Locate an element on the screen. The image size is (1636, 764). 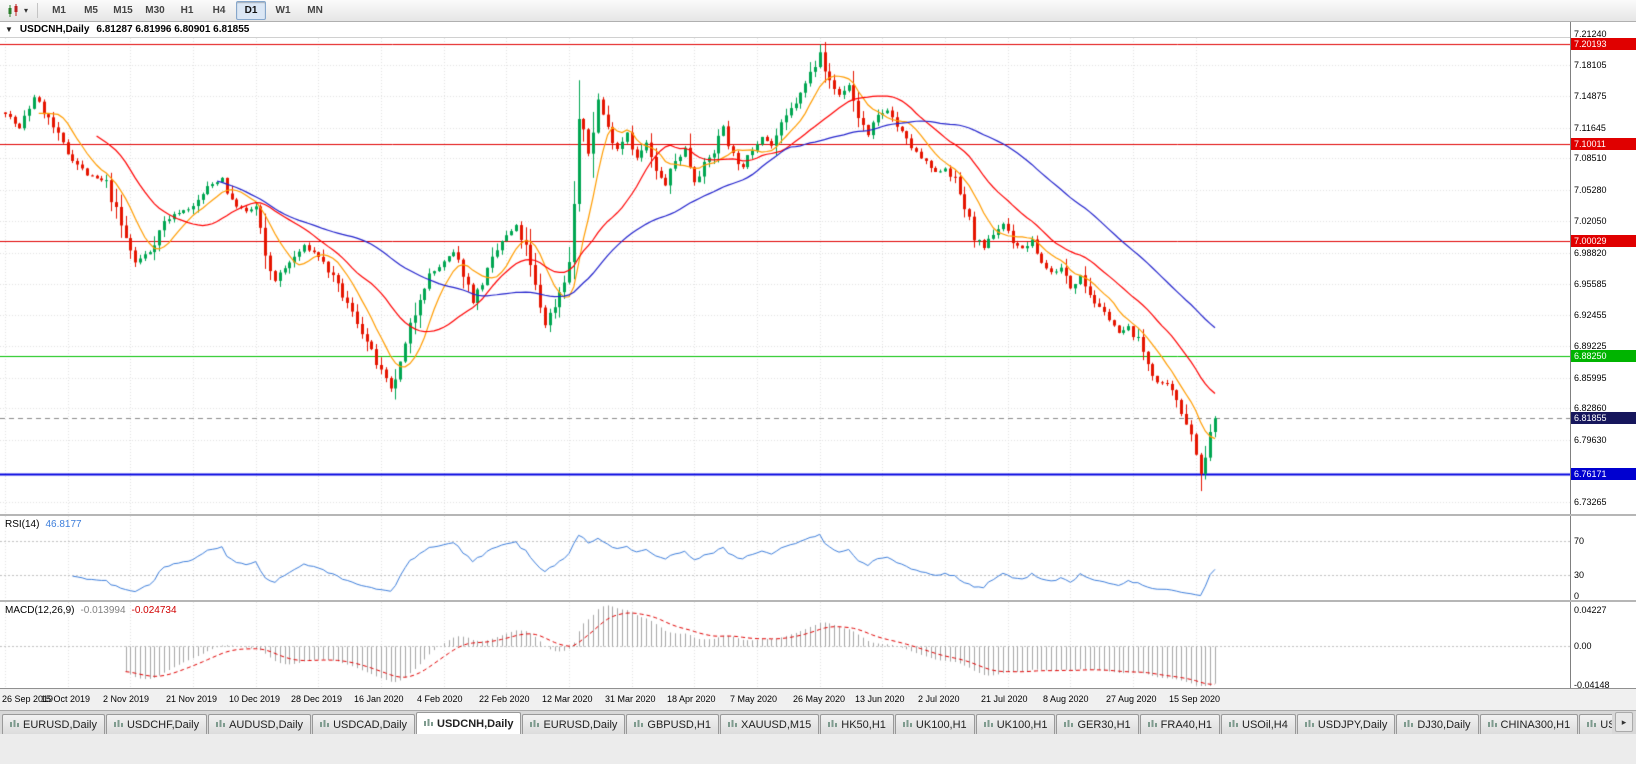
macd-axis-label: 0.00 is located at coordinates (1583, 646).